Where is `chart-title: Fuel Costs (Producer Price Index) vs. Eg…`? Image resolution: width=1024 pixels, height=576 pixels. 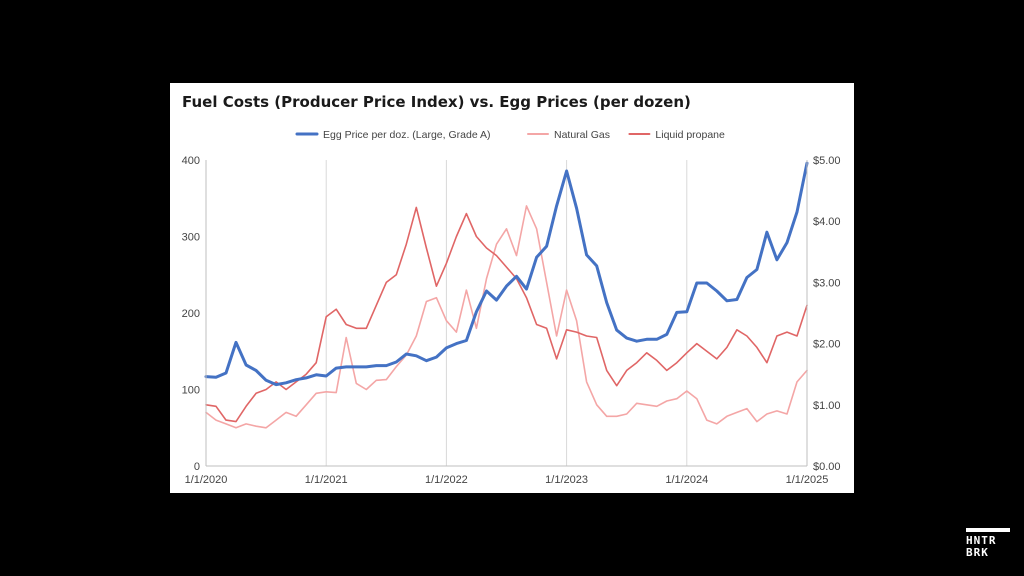
chart-title: Fuel Costs (Producer Price Index) vs. Eg… is located at coordinates (436, 102).